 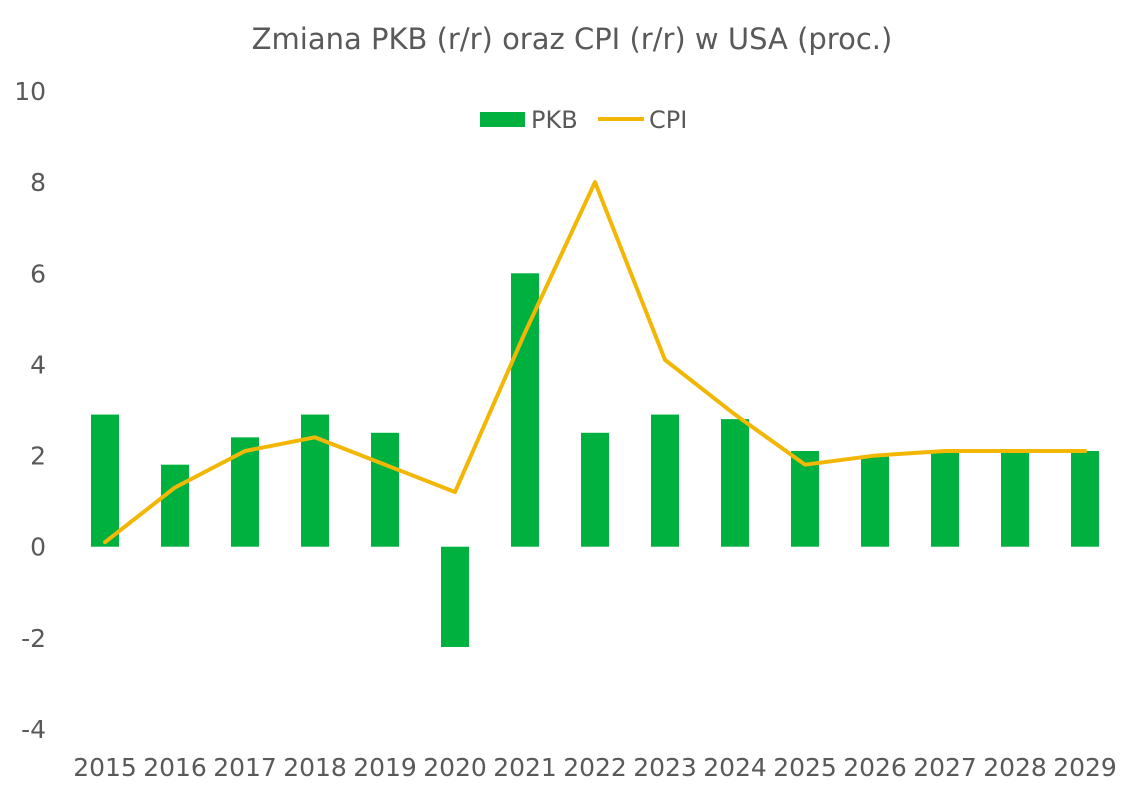 What do you see at coordinates (38, 273) in the screenshot?
I see `y-tick-label: 6` at bounding box center [38, 273].